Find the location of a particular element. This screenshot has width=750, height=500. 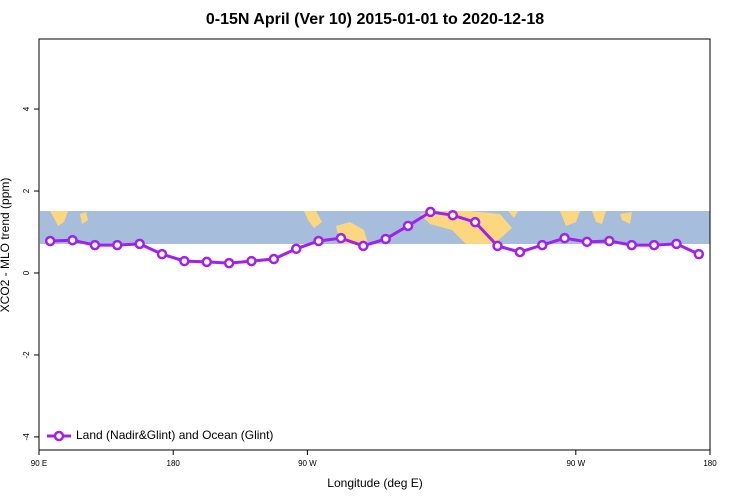

legend-label: Land (Nadir&Glint) and Ocean (Glint) is located at coordinates (174, 435).